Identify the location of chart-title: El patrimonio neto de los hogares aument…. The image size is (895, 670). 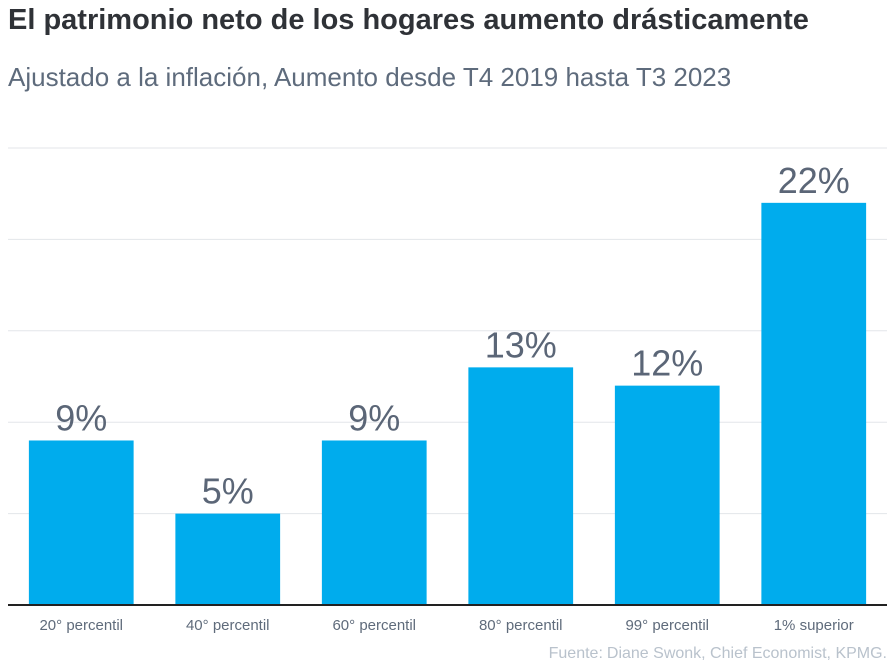
(408, 20).